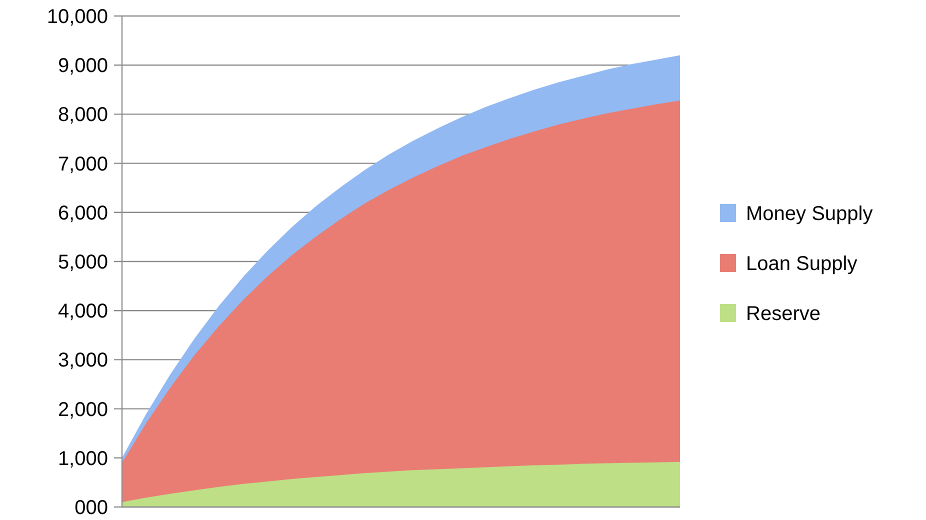 Image resolution: width=926 pixels, height=520 pixels. Describe the element at coordinates (83, 66) in the screenshot. I see `y-tick-label: 9,000` at that location.